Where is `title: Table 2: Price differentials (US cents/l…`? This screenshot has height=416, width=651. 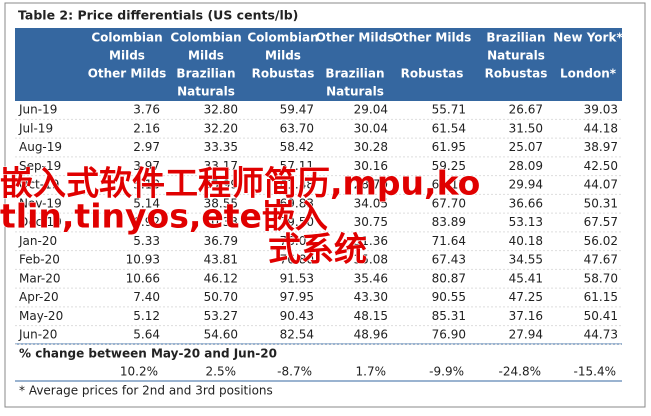 title: Table 2: Price differentials (US cents/l… is located at coordinates (158, 15).